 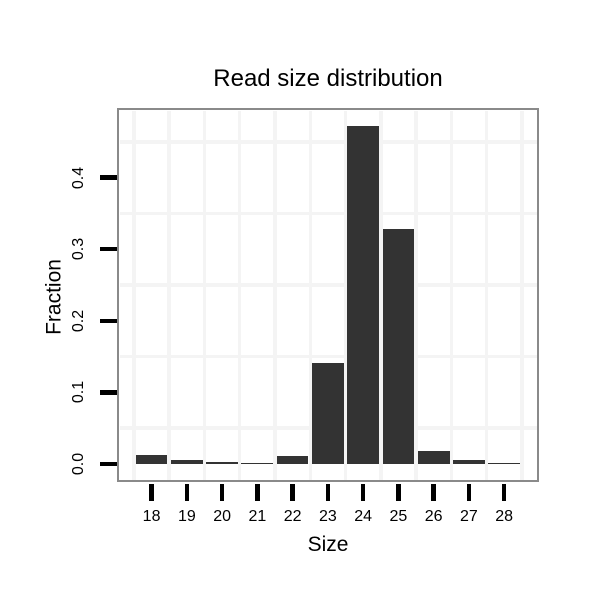 I want to click on x-tick-label: 26, so click(x=433, y=516).